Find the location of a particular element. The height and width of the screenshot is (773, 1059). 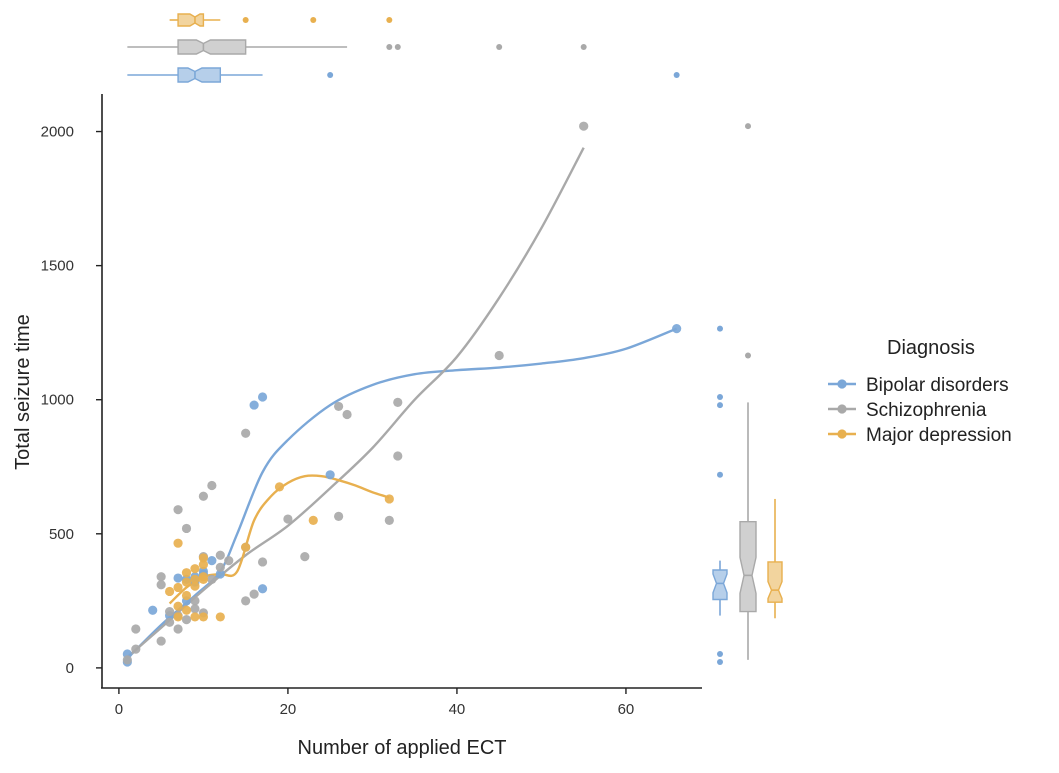

x-ticks: 0 20 40 60 is located at coordinates (375, 703).